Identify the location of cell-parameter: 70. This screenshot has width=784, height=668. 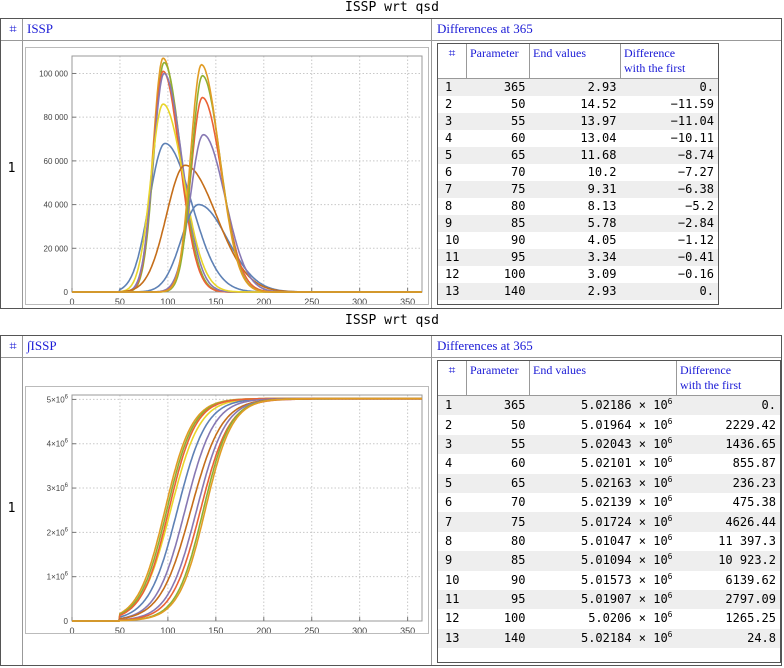
(518, 172).